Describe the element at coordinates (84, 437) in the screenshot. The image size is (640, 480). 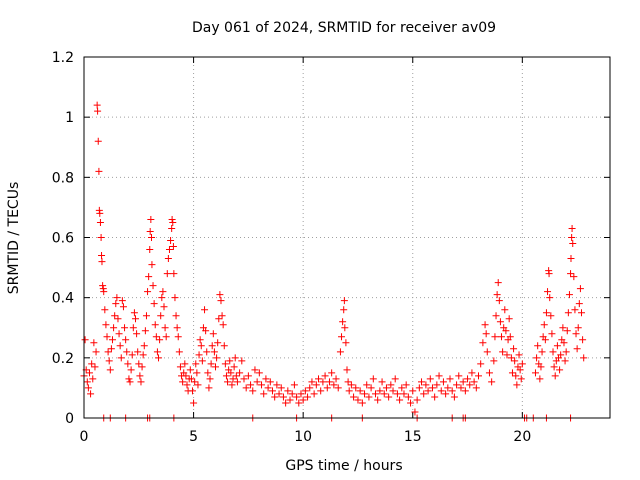
I see `x-tick-label: 0` at that location.